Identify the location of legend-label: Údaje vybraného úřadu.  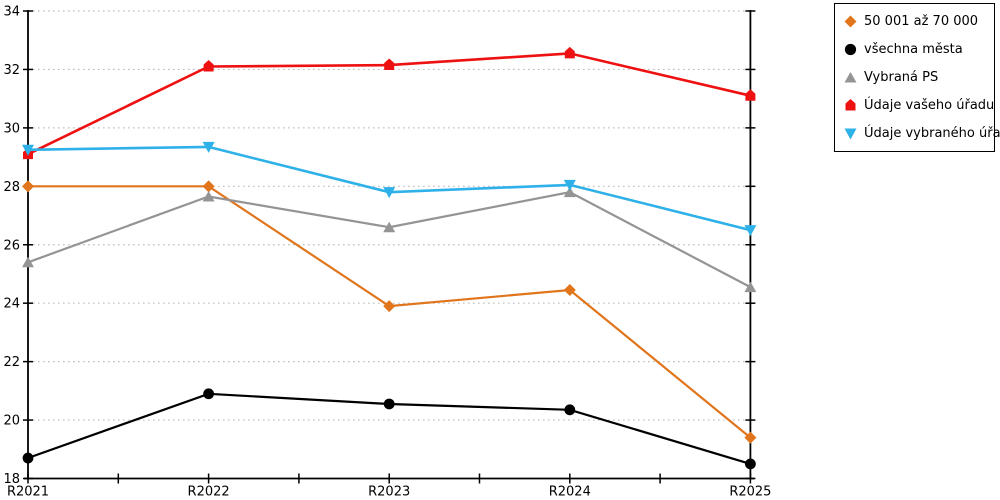
(932, 133).